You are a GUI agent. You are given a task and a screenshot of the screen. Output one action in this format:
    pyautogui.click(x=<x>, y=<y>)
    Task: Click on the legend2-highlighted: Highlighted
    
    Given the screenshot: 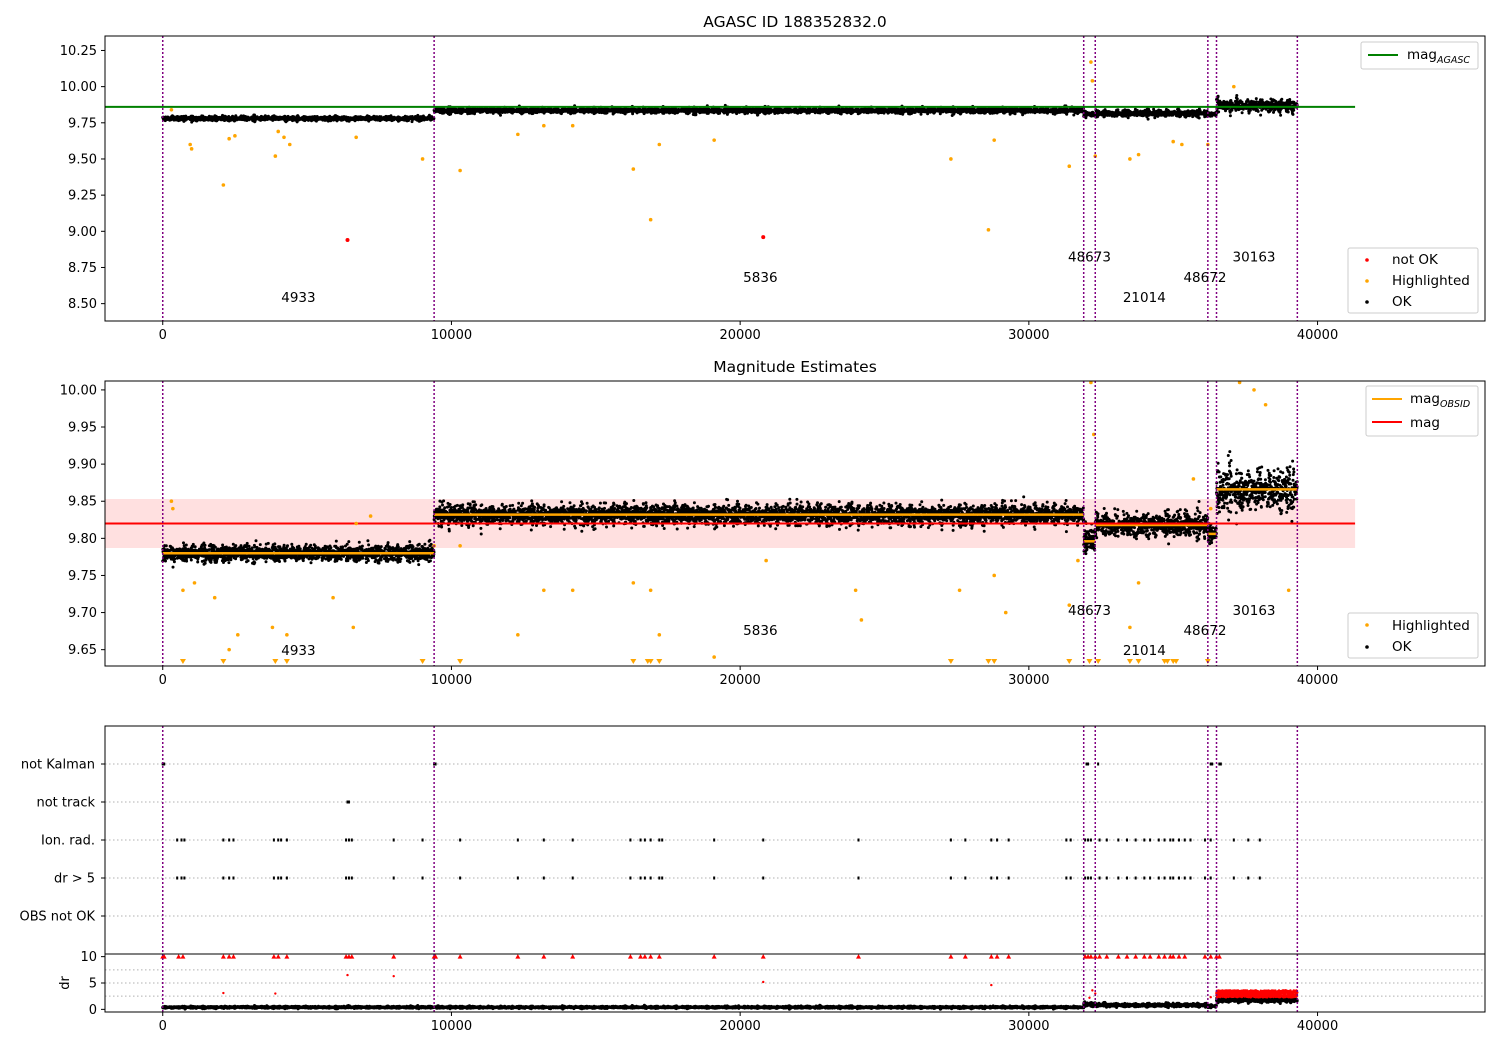 What is the action you would take?
    pyautogui.click(x=1431, y=626)
    